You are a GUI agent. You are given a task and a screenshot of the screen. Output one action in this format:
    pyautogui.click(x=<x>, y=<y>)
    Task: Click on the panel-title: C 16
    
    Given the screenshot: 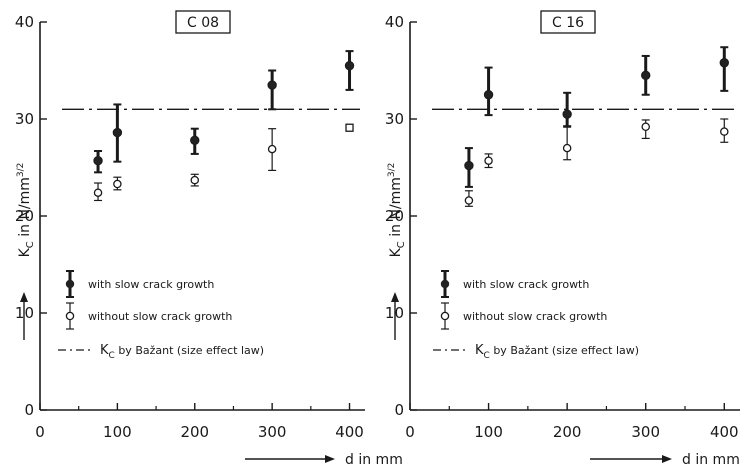 What is the action you would take?
    pyautogui.click(x=568, y=23)
    